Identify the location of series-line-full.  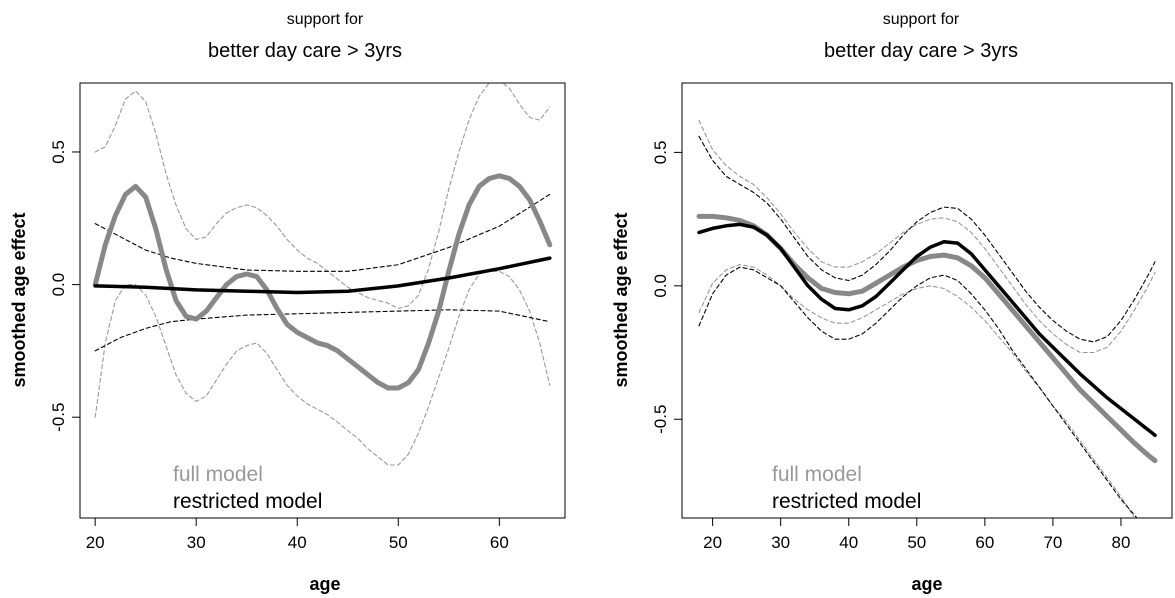
(322, 282).